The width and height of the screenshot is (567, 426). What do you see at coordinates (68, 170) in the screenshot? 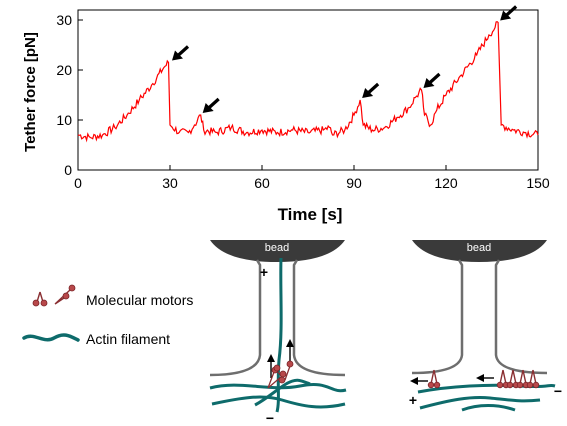
I see `y-tick-label: 0` at bounding box center [68, 170].